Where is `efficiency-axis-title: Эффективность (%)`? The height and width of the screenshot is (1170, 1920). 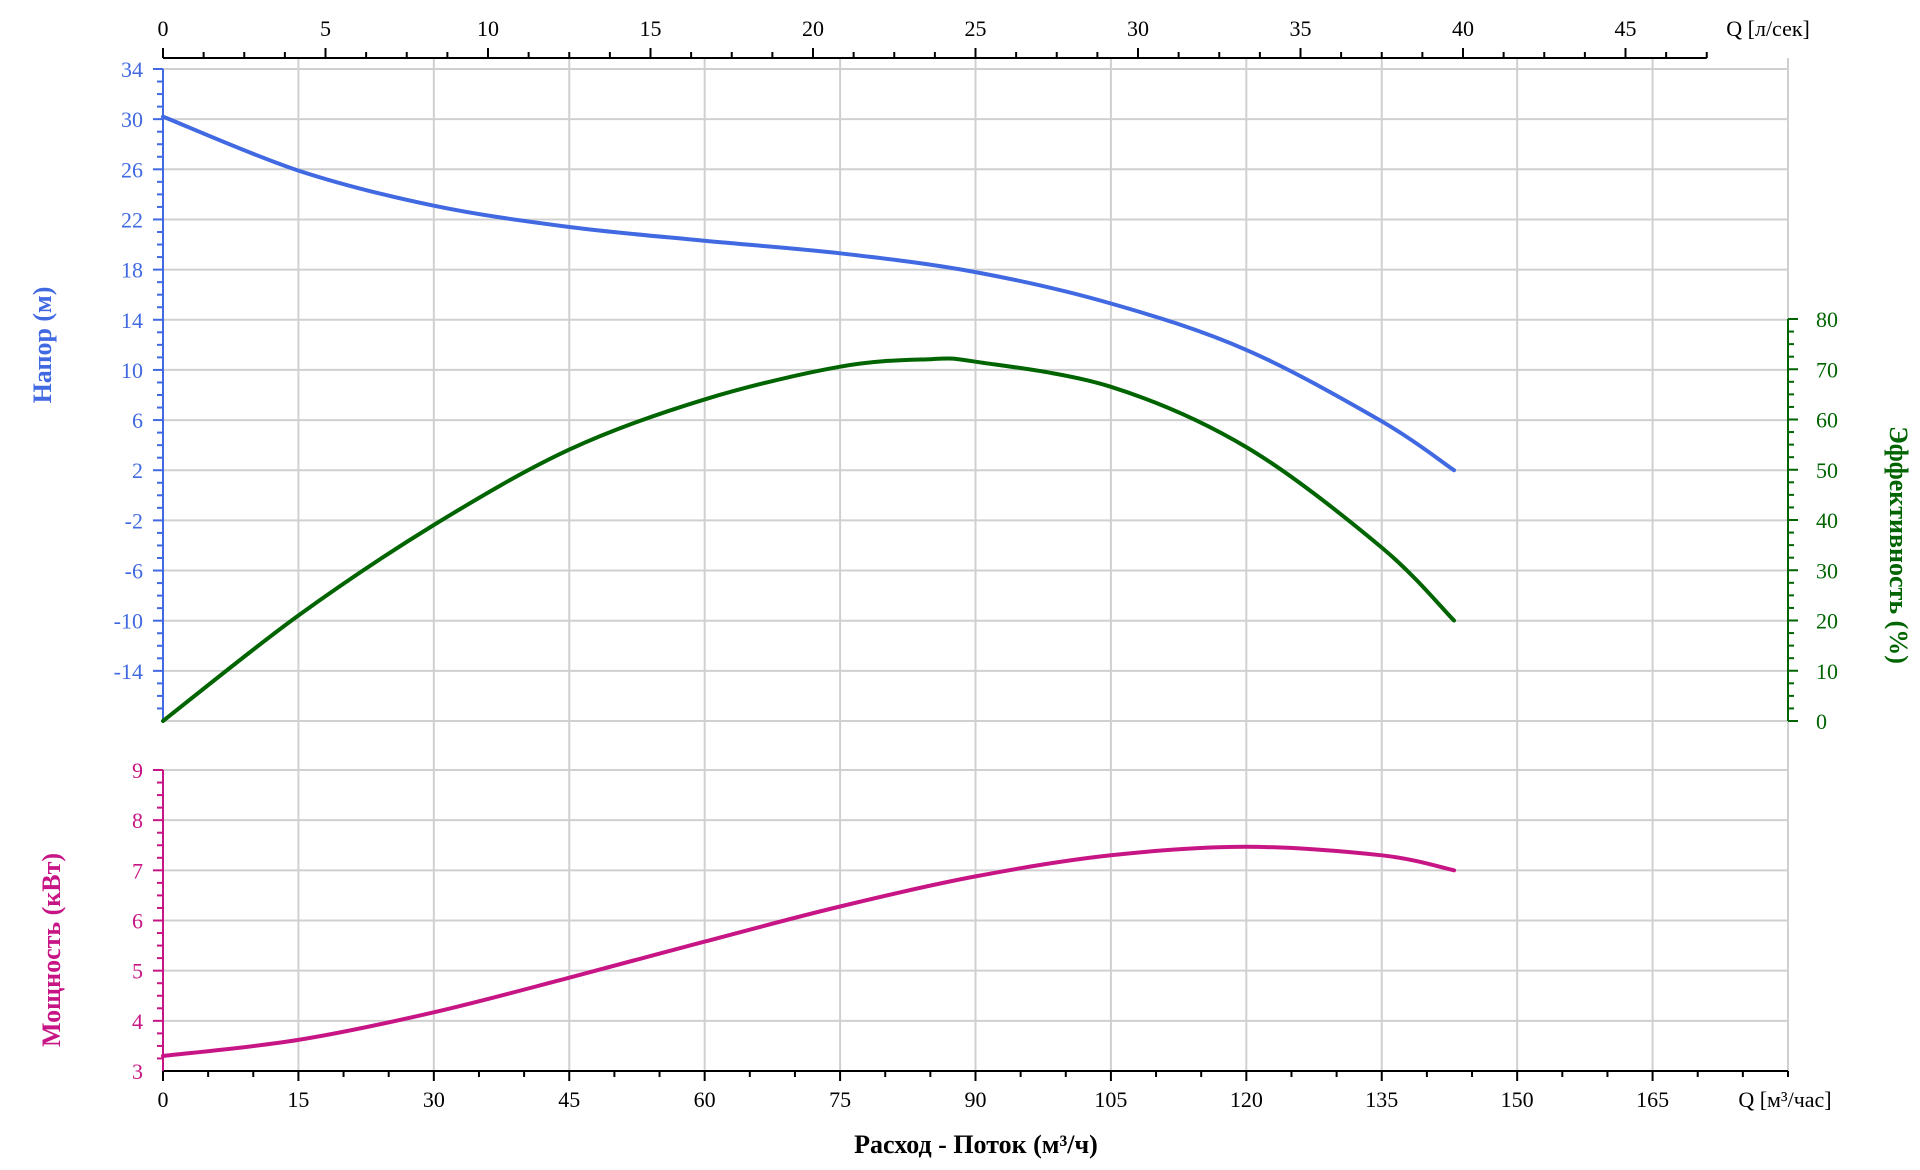
efficiency-axis-title: Эффективность (%) is located at coordinates (1898, 545).